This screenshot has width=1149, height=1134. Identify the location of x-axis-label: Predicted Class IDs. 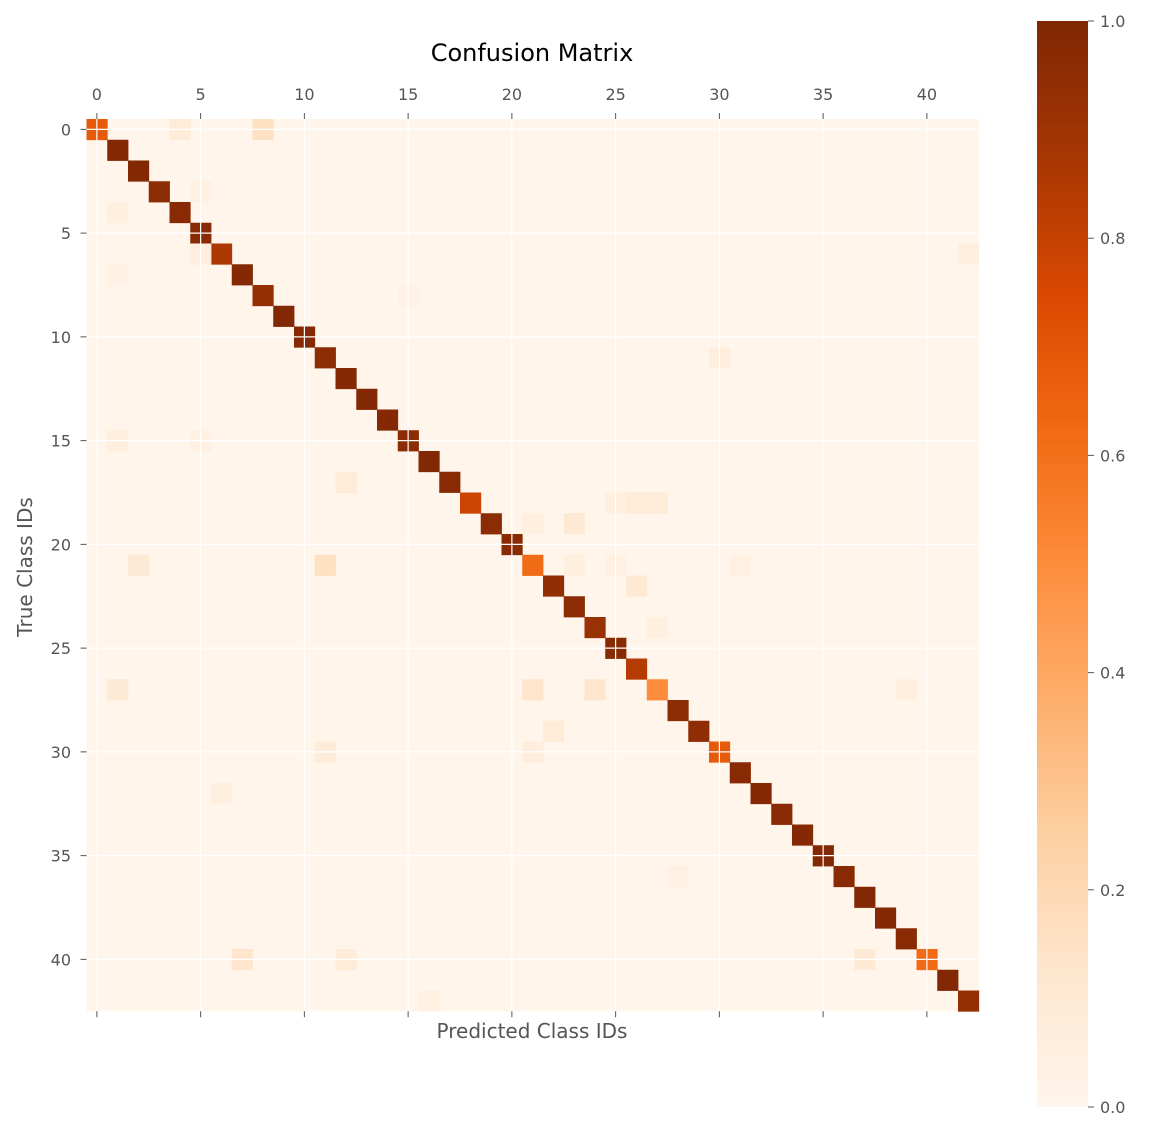
(532, 1031).